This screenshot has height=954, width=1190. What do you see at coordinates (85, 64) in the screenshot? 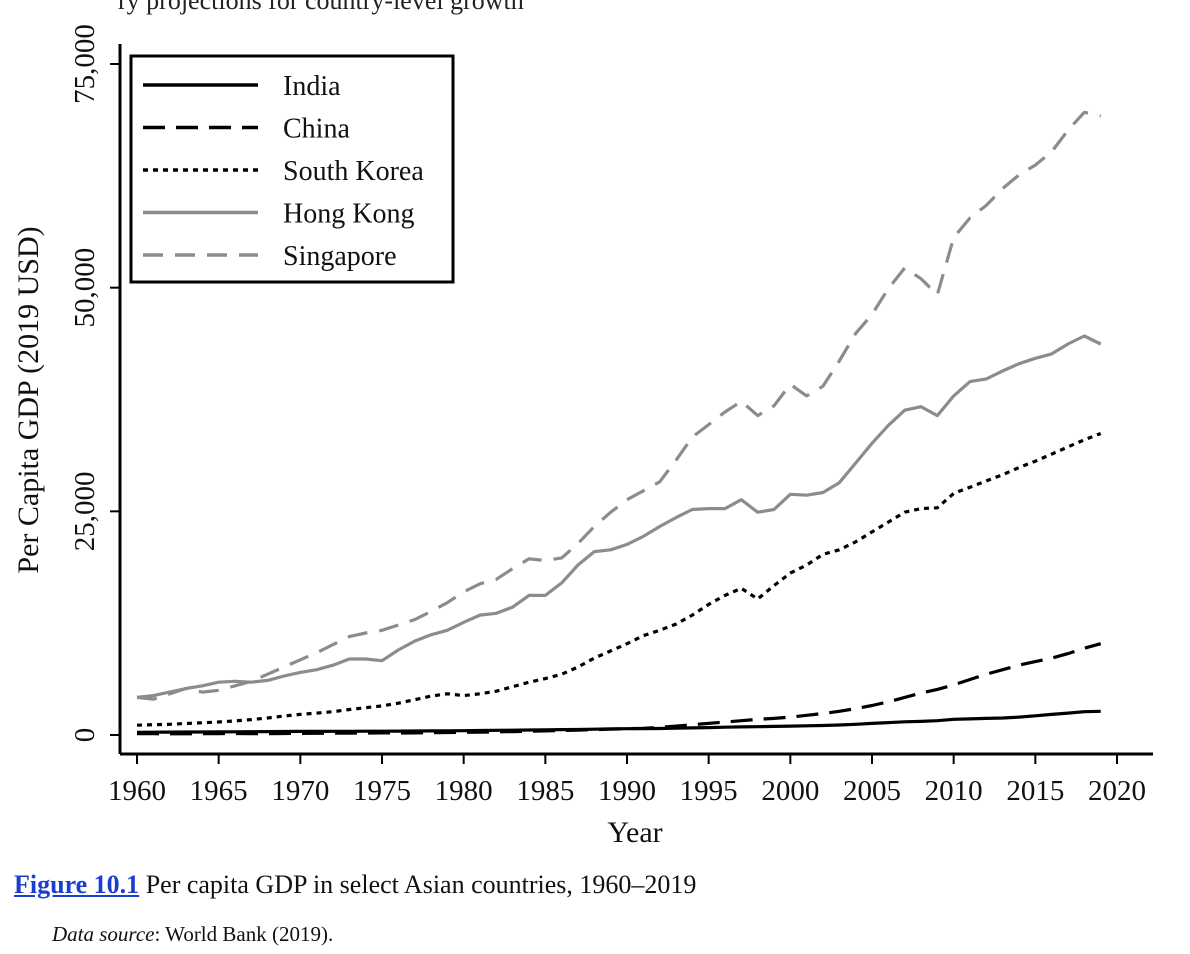
I see `y-tick-label: 75,000` at bounding box center [85, 64].